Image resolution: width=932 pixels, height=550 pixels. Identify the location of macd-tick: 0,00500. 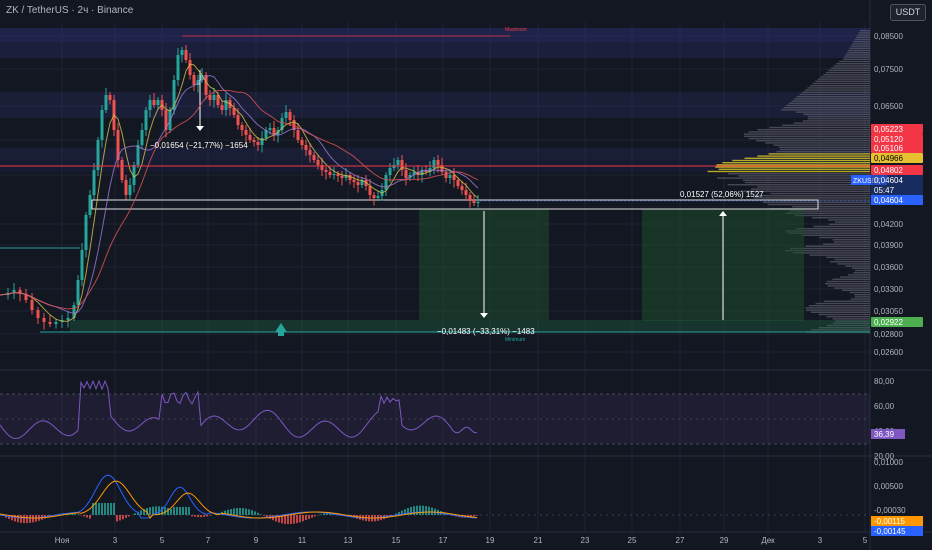
(888, 486).